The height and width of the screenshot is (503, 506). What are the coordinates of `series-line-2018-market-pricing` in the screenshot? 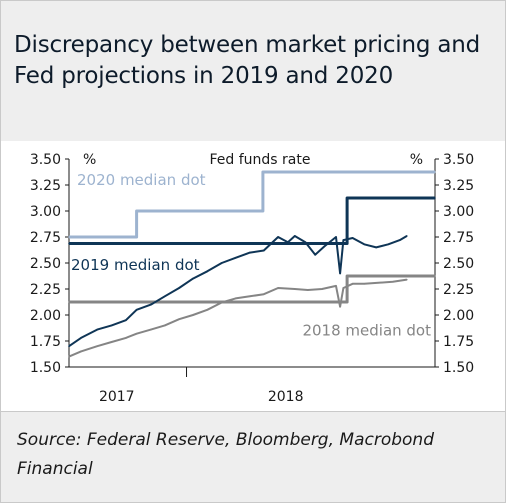 It's located at (237, 318).